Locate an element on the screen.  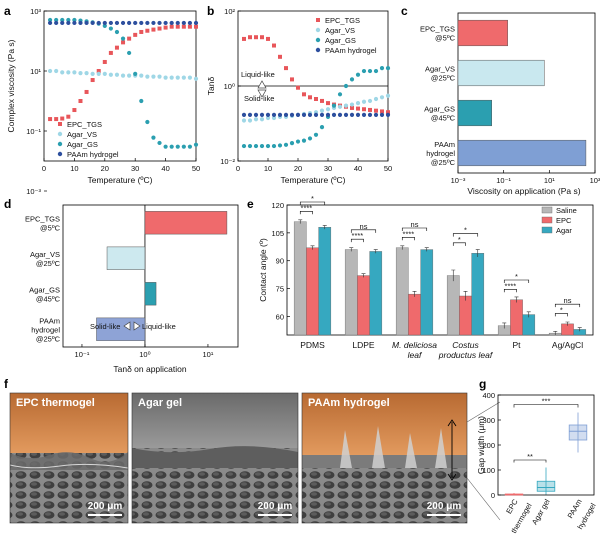
chart-b-xlabel: Temperature (ºC) is located at coordinates (313, 180).